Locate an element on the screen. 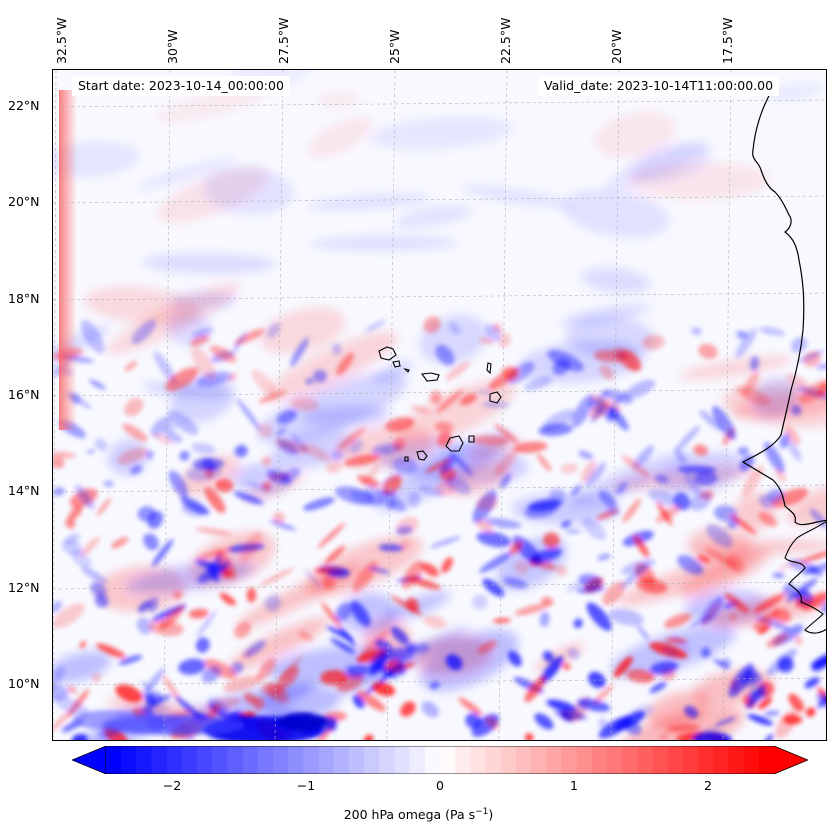  lon-label-27.5w: 27.5°W is located at coordinates (283, 40).